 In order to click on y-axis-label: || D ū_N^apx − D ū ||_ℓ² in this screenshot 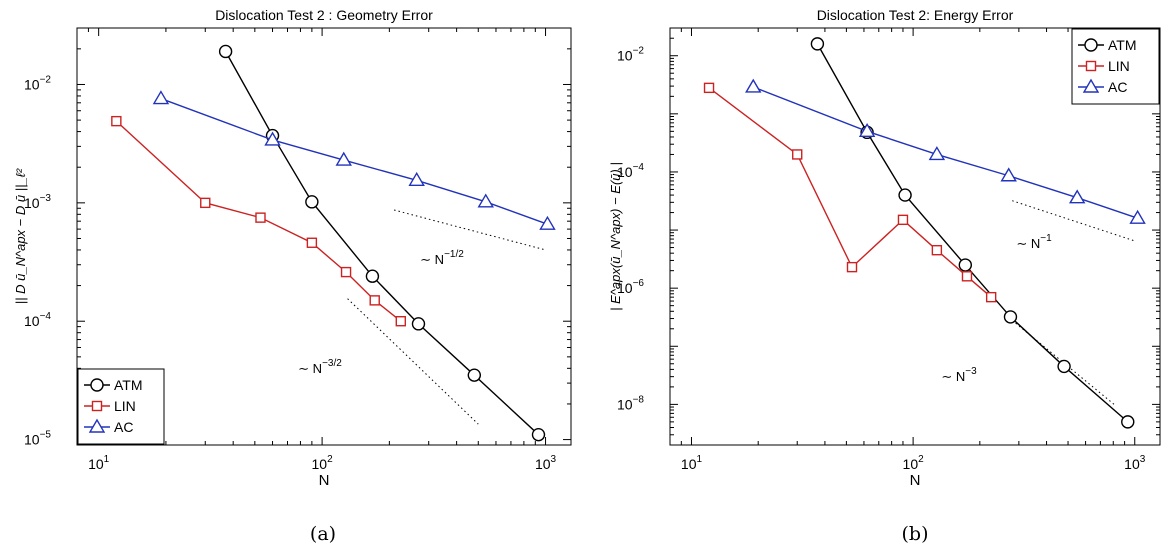, I will do `click(20, 236)`.